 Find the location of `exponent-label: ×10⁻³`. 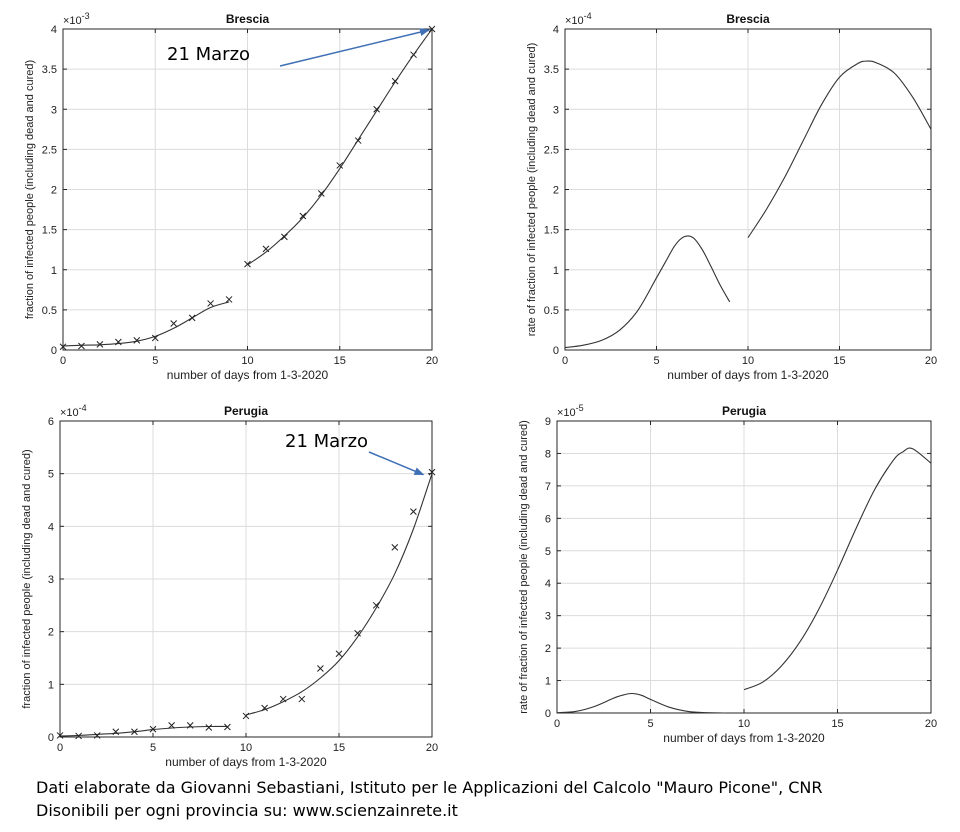

exponent-label: ×10⁻³ is located at coordinates (76, 19).